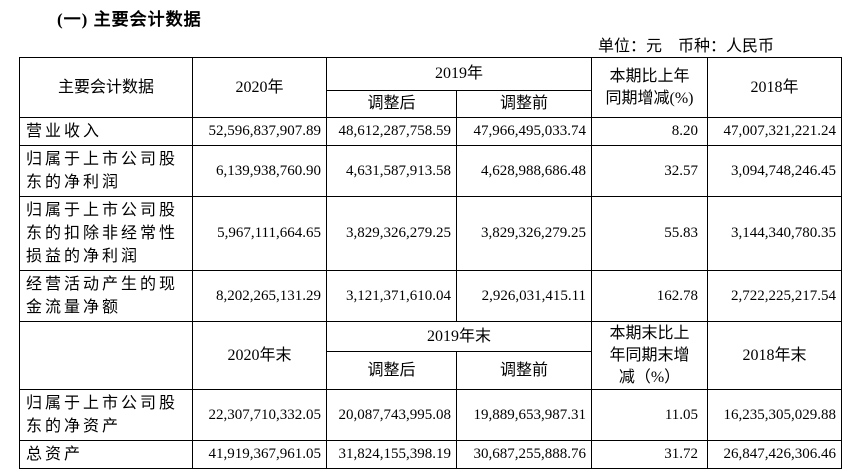 The image size is (859, 469). What do you see at coordinates (650, 415) in the screenshot?
I see `cell-yoy-change: 11.05` at bounding box center [650, 415].